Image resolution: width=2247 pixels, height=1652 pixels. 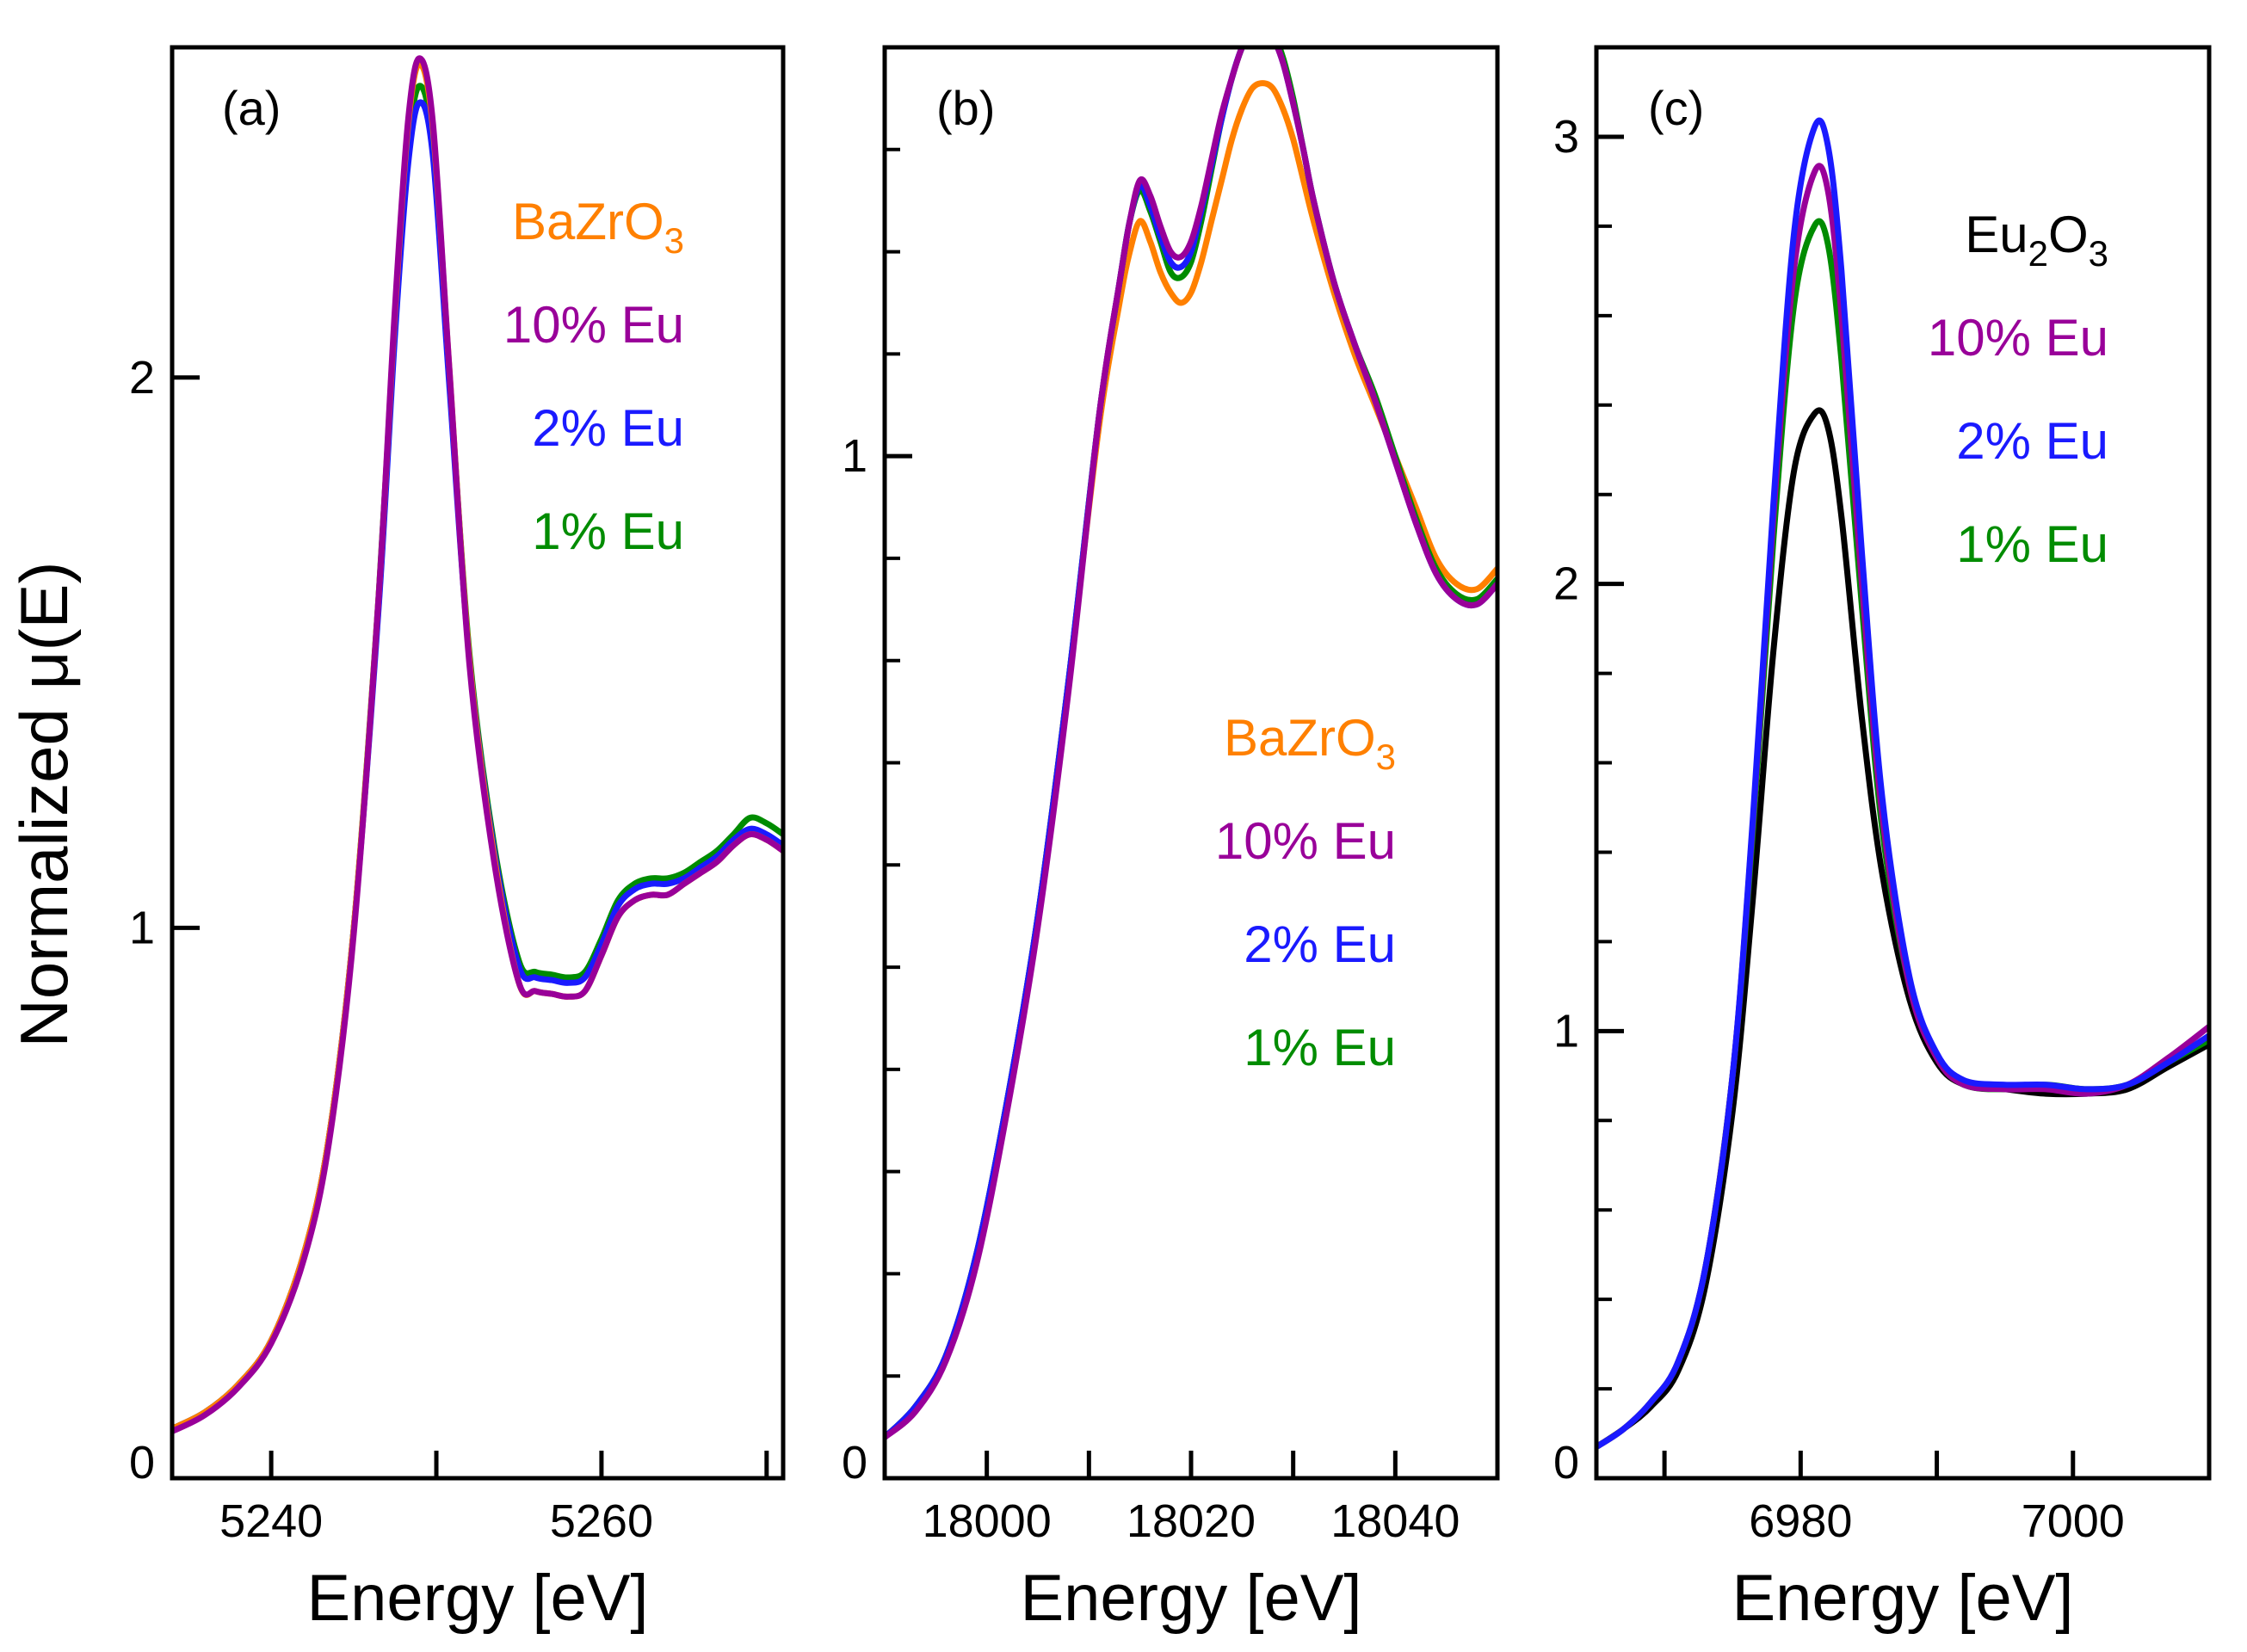 I want to click on x-tick-label: 18040, so click(x=1395, y=1521).